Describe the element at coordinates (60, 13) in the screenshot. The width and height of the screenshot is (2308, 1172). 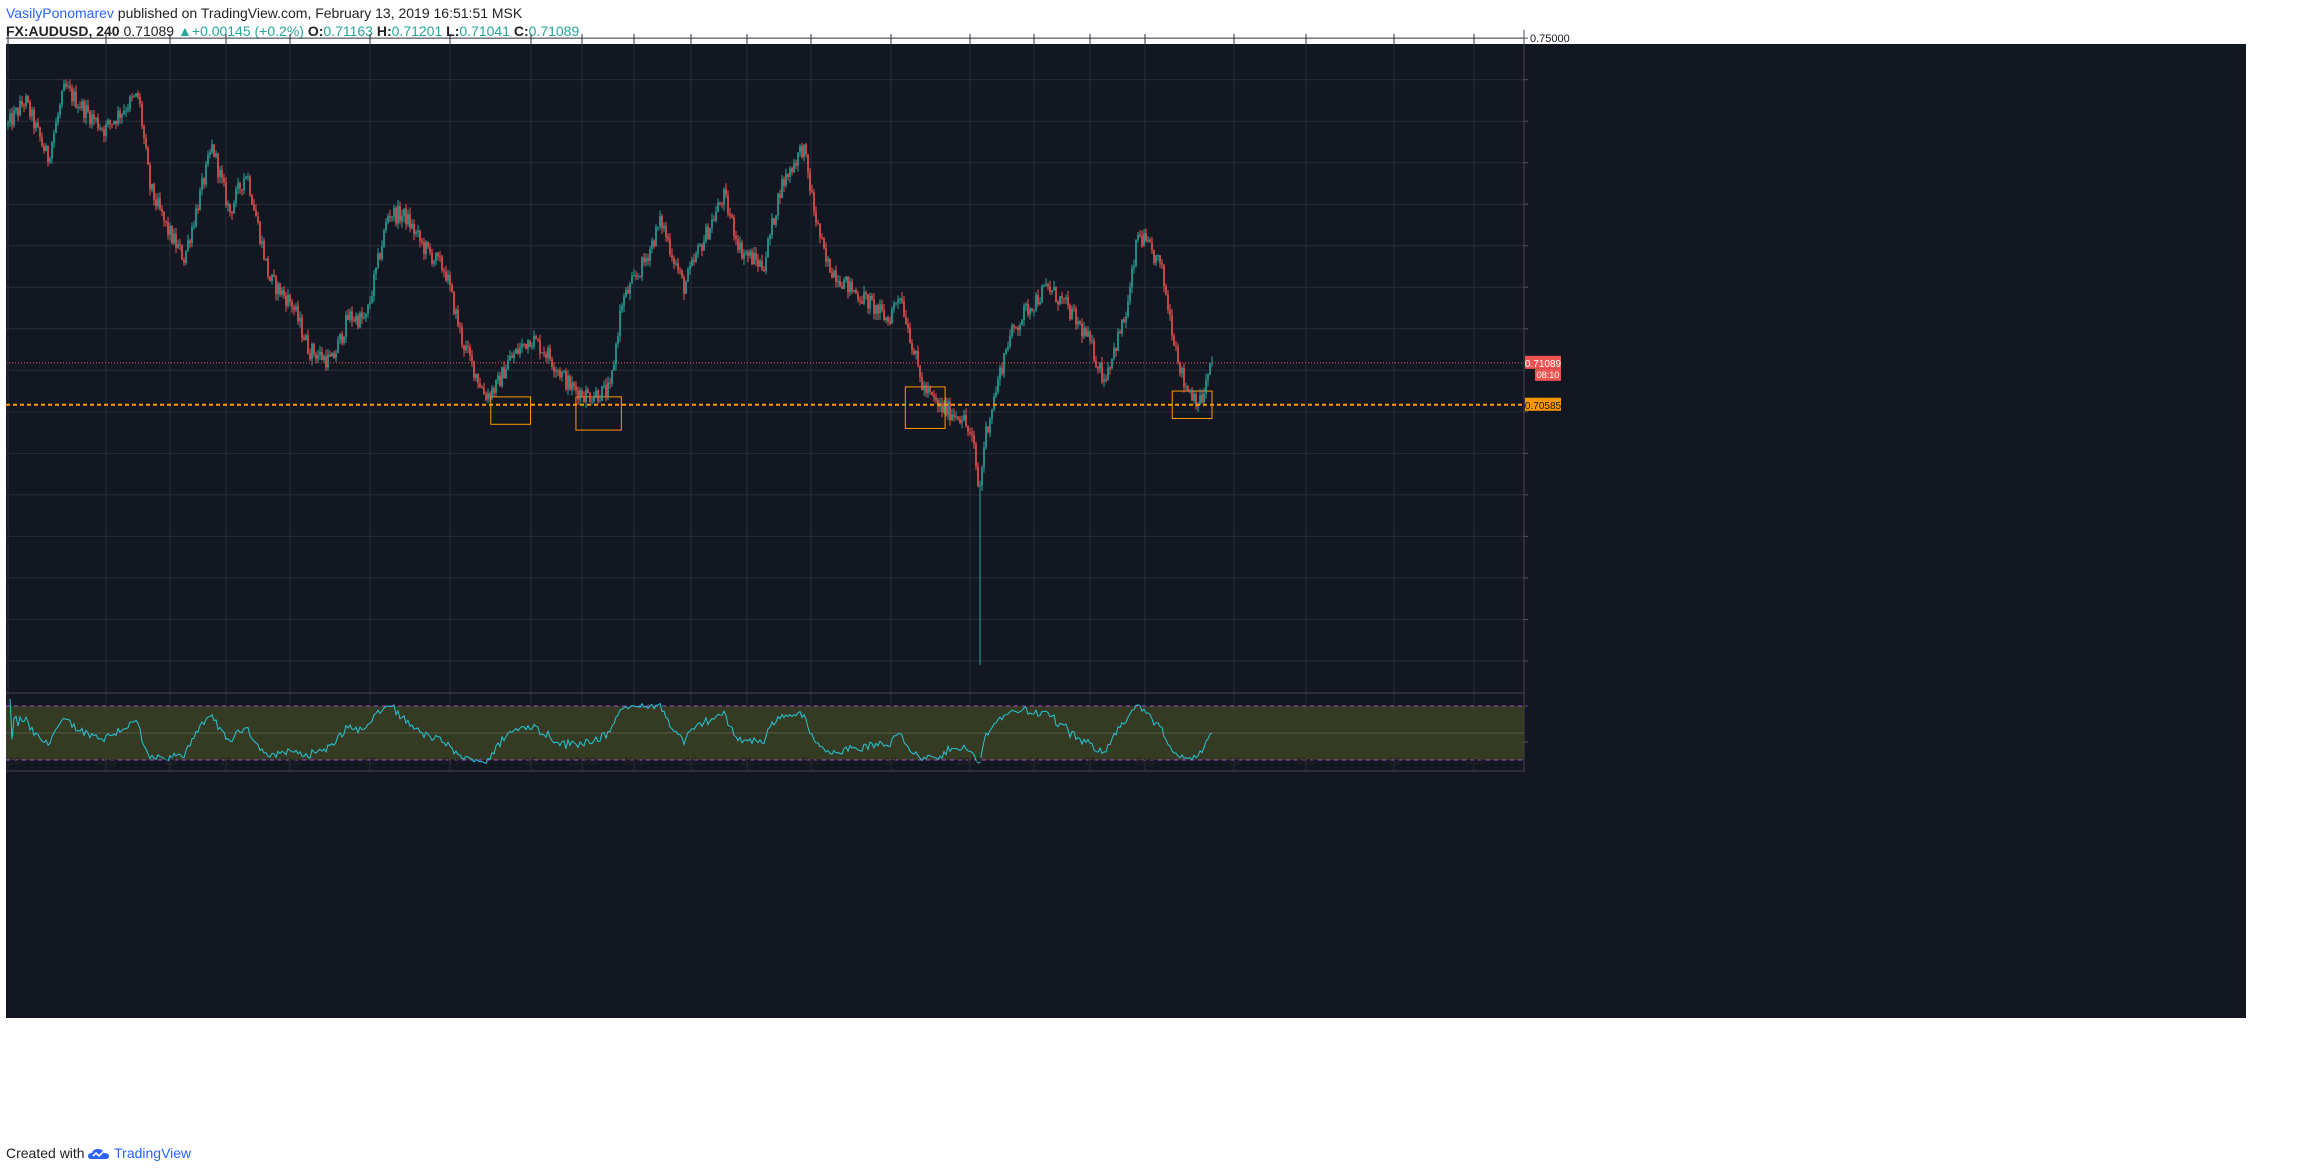
I see `author-link: VasilyPonomarev` at that location.